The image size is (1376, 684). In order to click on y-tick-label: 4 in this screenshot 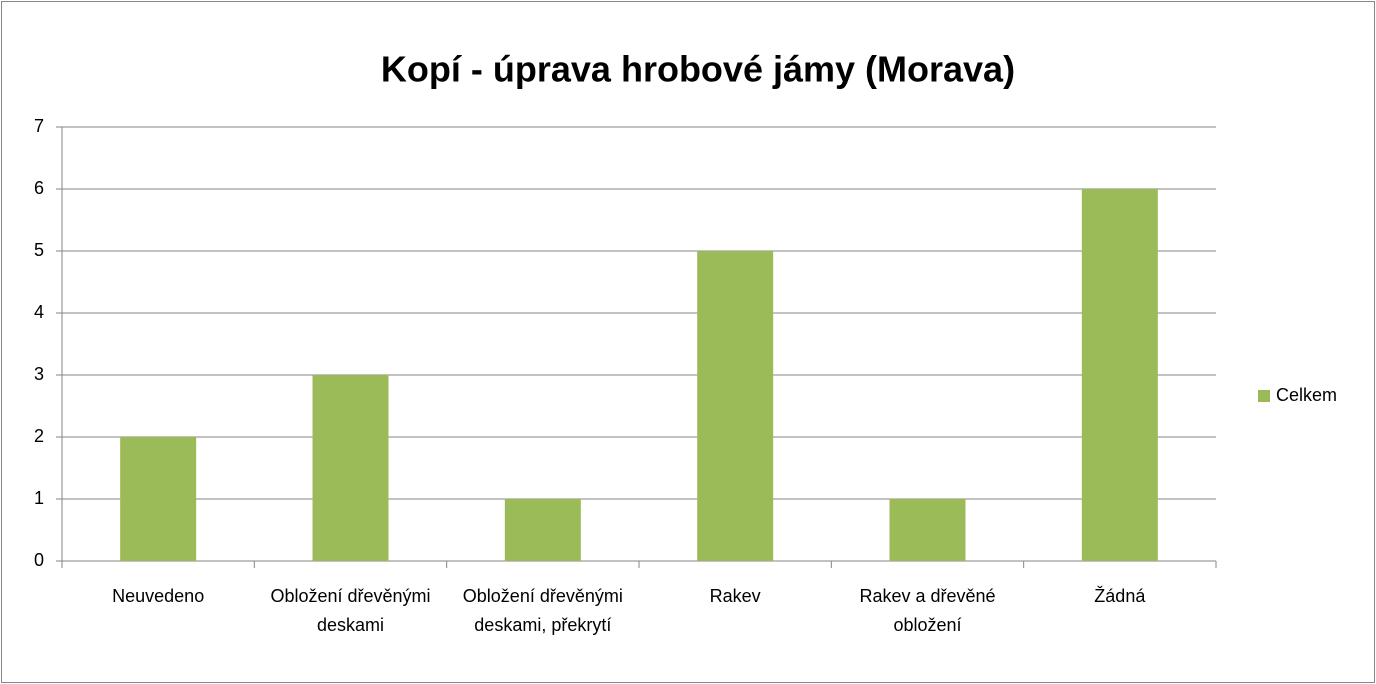, I will do `click(39, 312)`.